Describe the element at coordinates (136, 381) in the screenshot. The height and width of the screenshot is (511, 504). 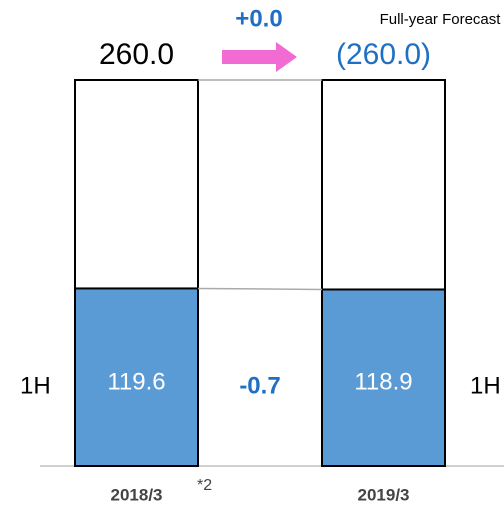
I see `value-label: 119.6` at that location.